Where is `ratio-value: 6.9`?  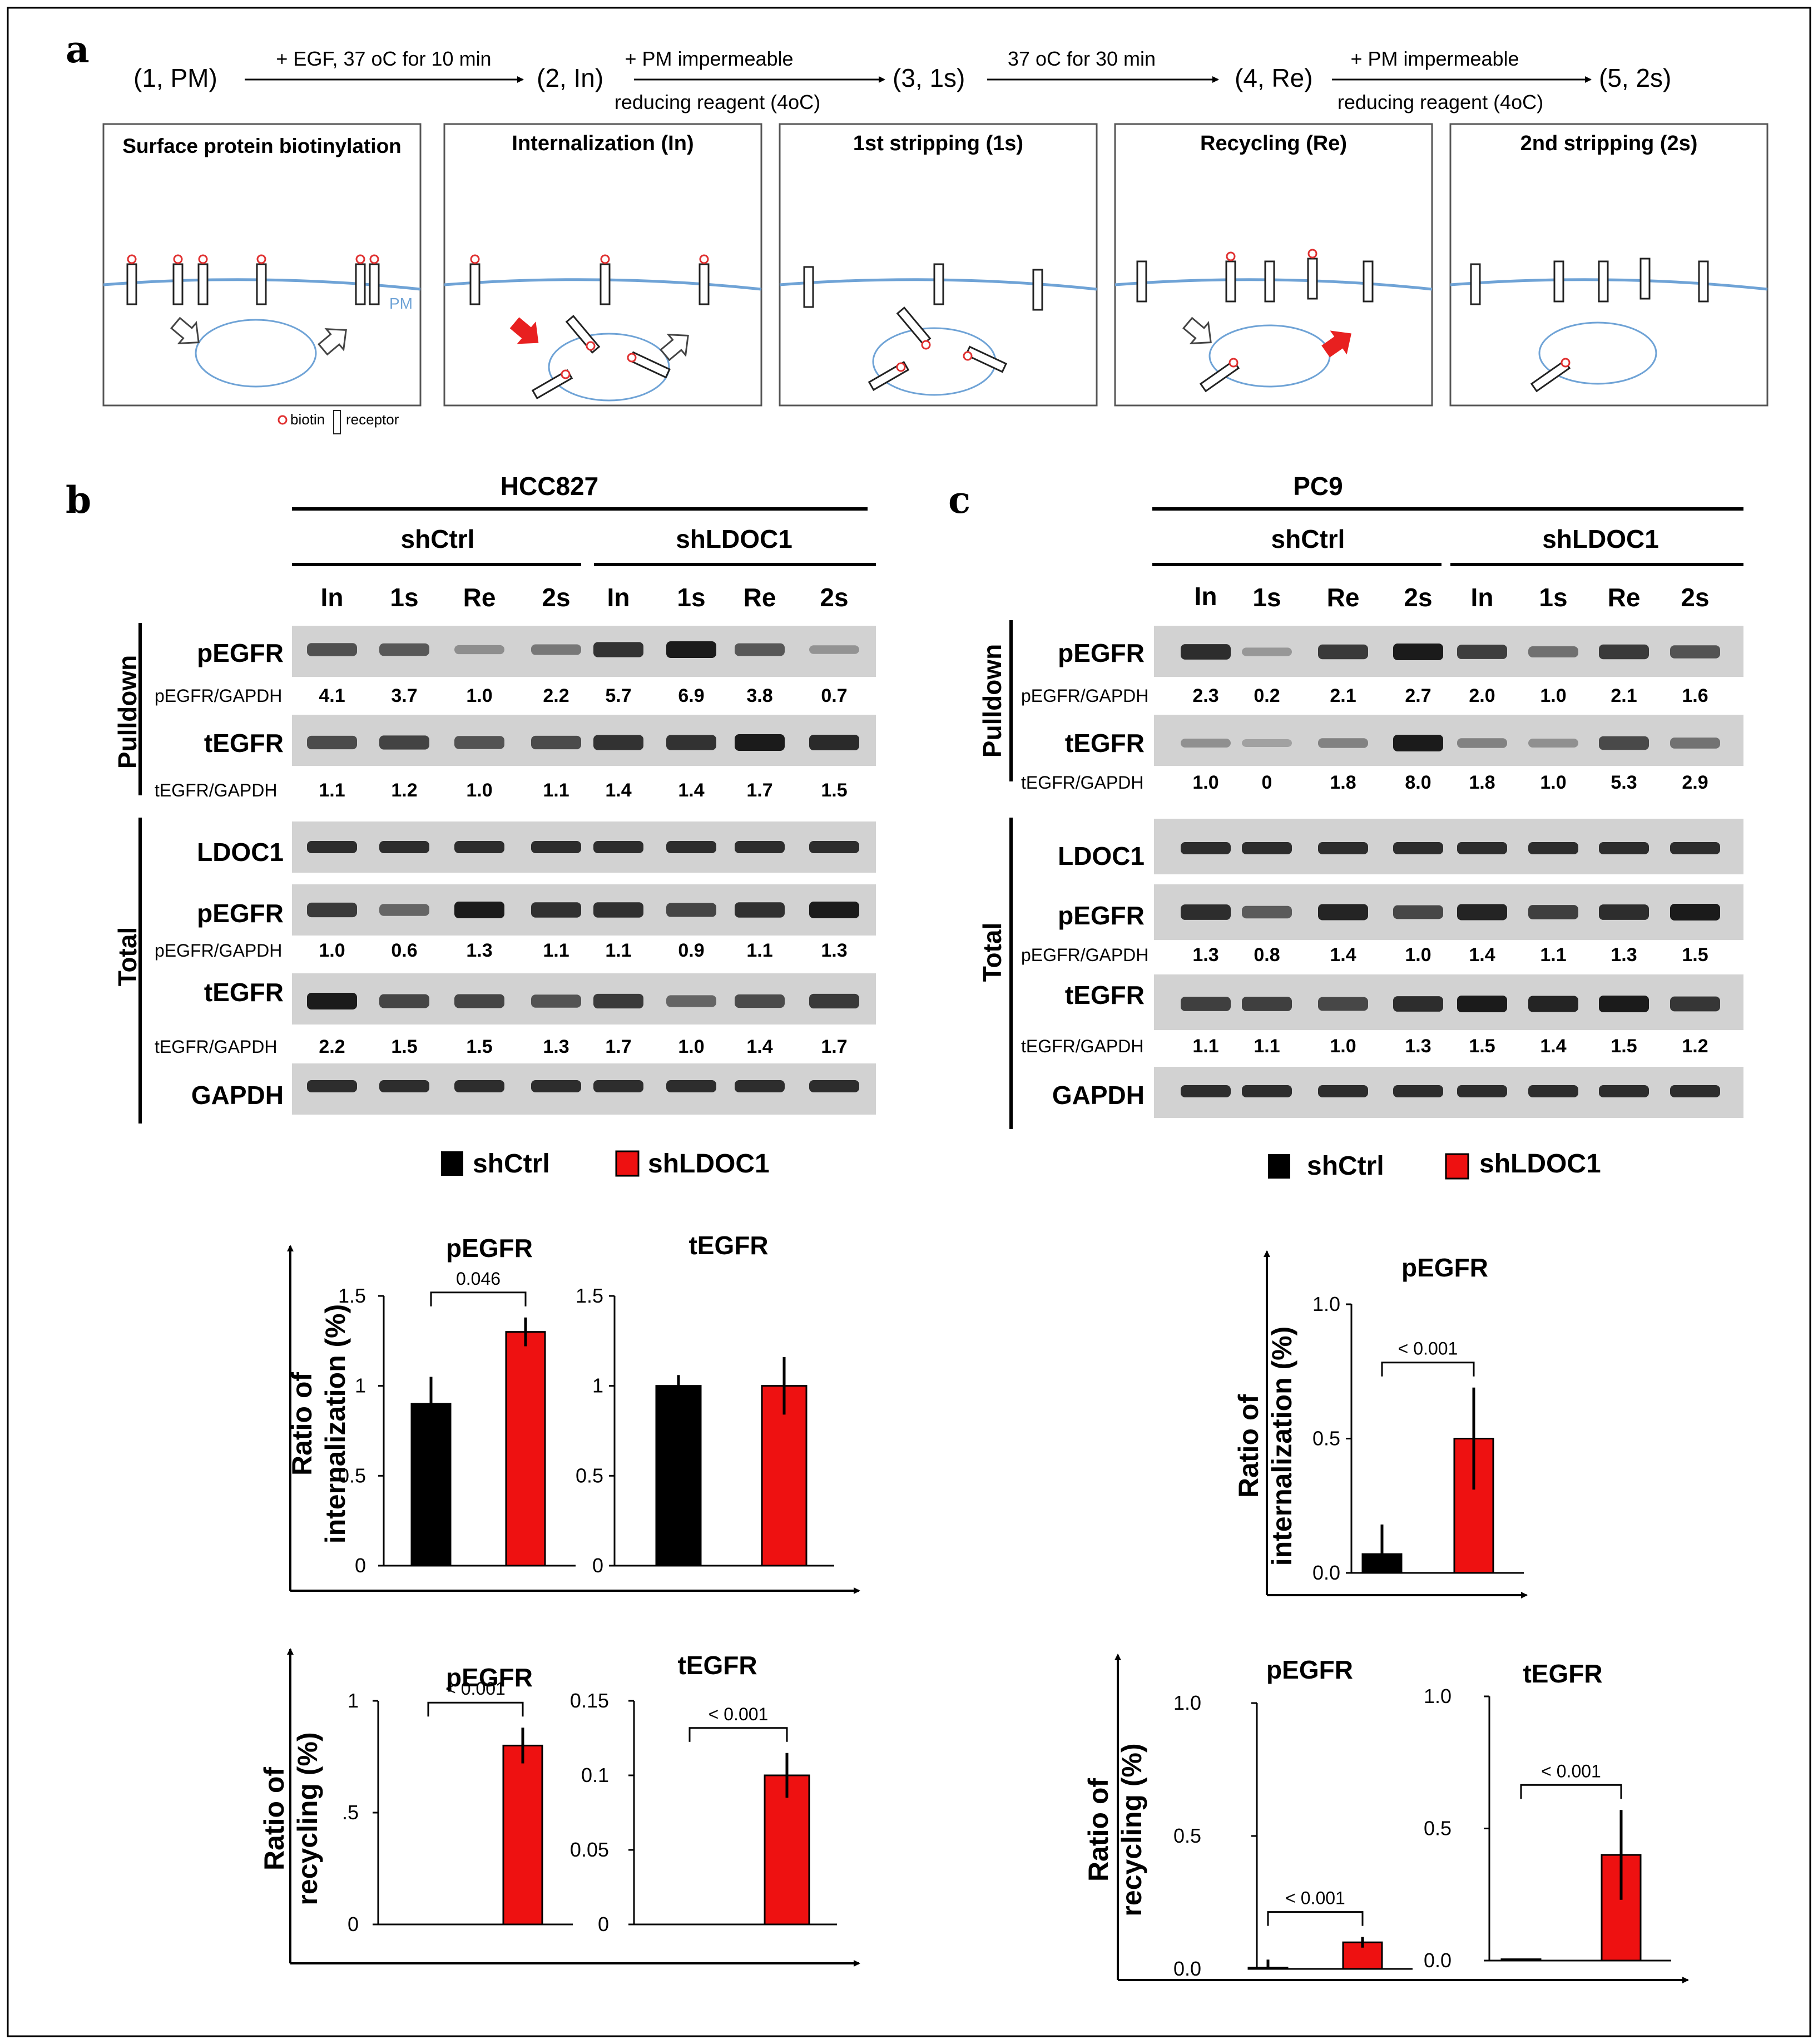
ratio-value: 6.9 is located at coordinates (691, 695).